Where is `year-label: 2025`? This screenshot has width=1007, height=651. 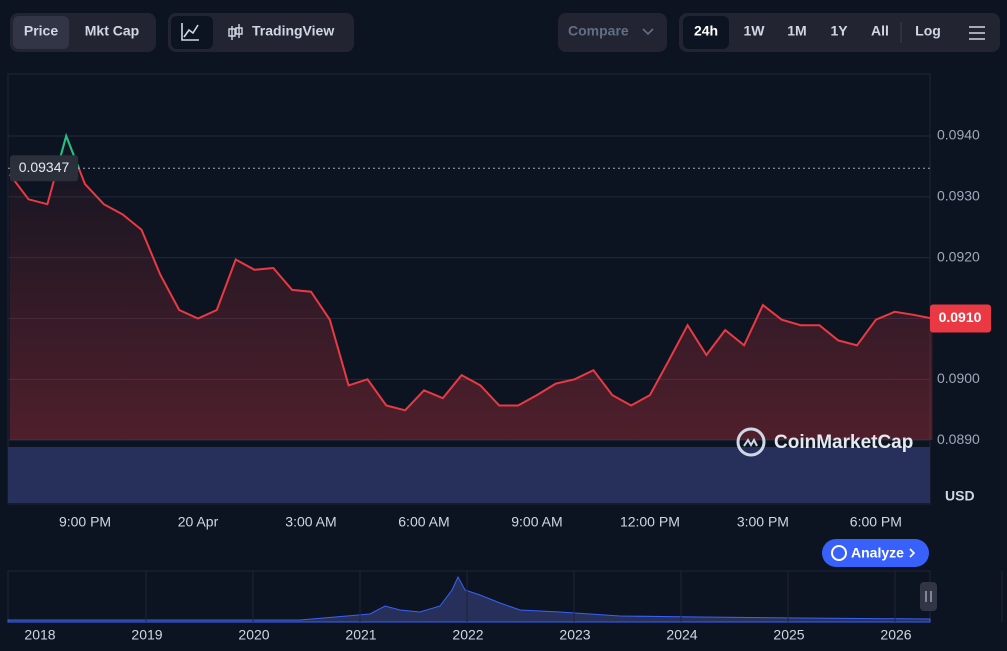
year-label: 2025 is located at coordinates (788, 635).